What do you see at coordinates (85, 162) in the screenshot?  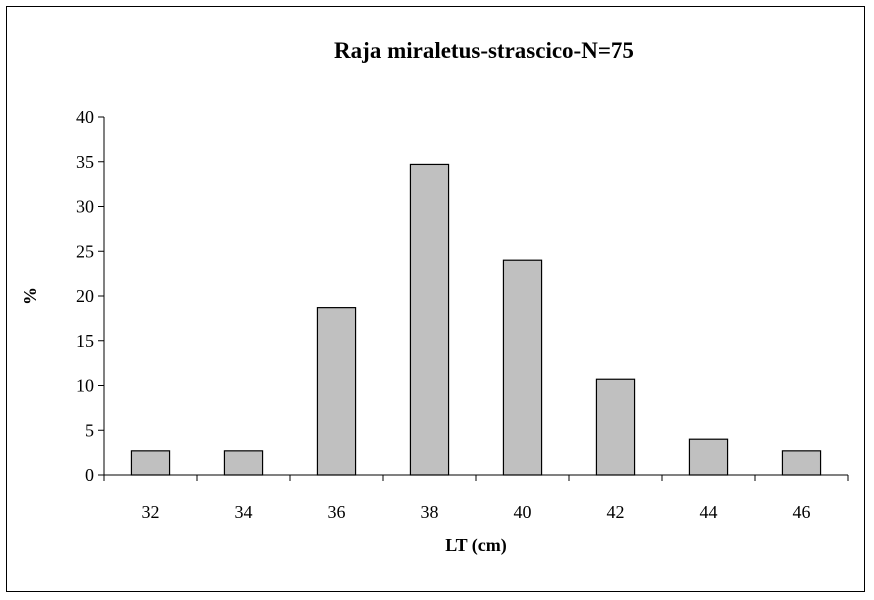 I see `y-tick-label: 35` at bounding box center [85, 162].